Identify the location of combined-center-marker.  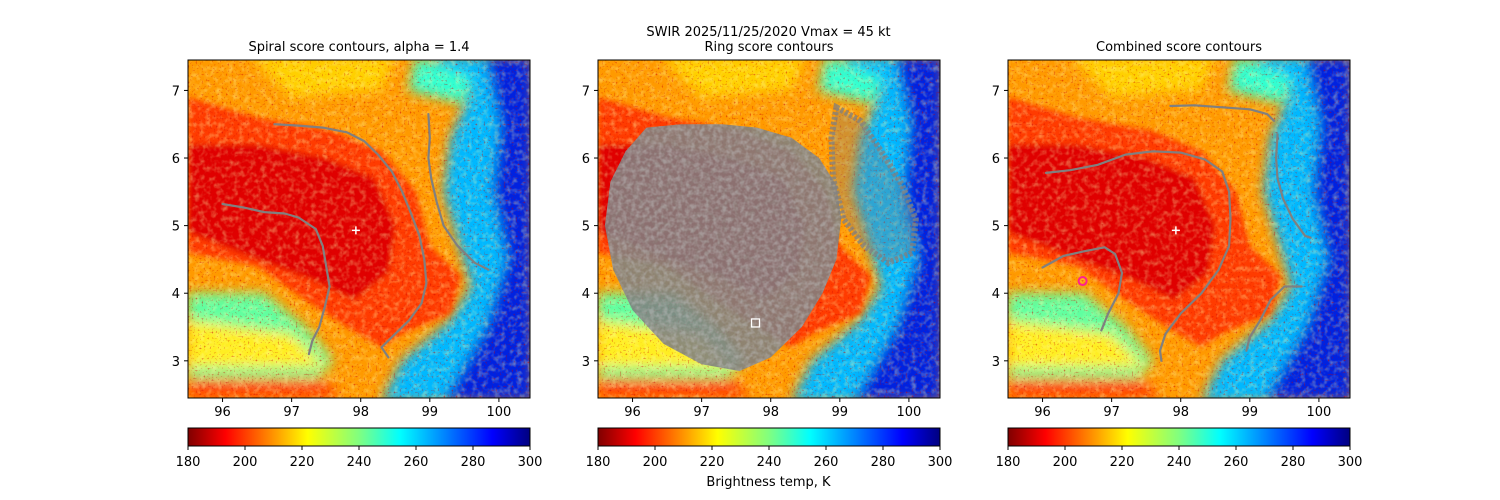
(1082, 281).